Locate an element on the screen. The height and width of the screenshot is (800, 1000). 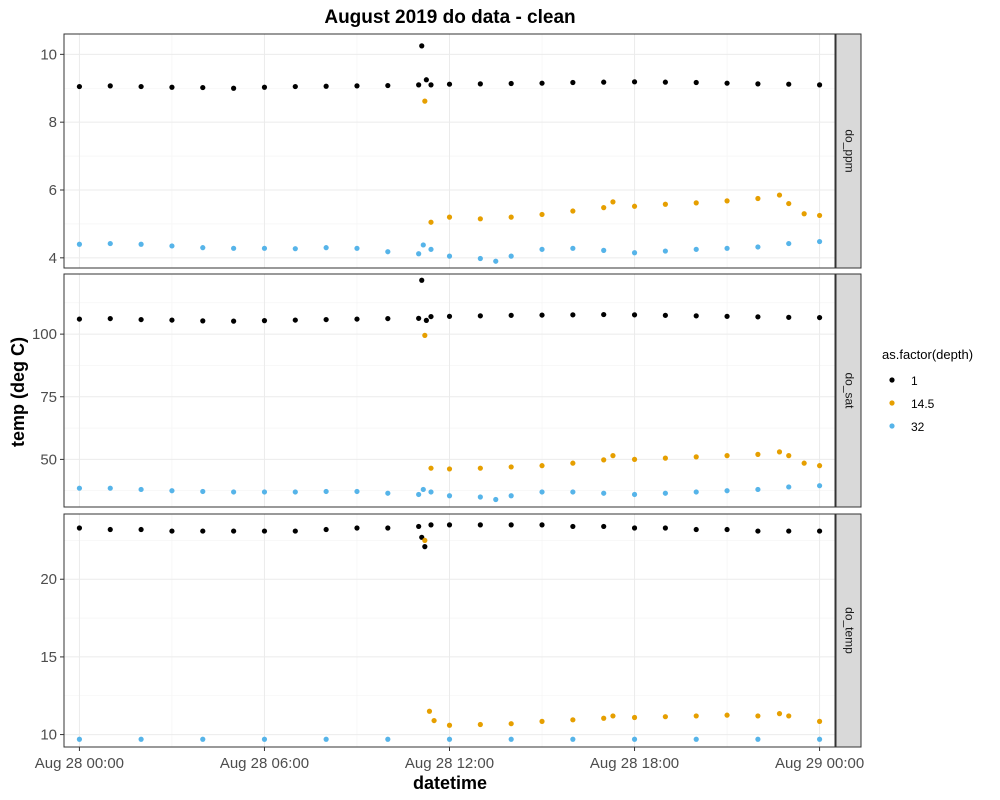
x-tick-label: Aug 28 06:00 is located at coordinates (264, 763).